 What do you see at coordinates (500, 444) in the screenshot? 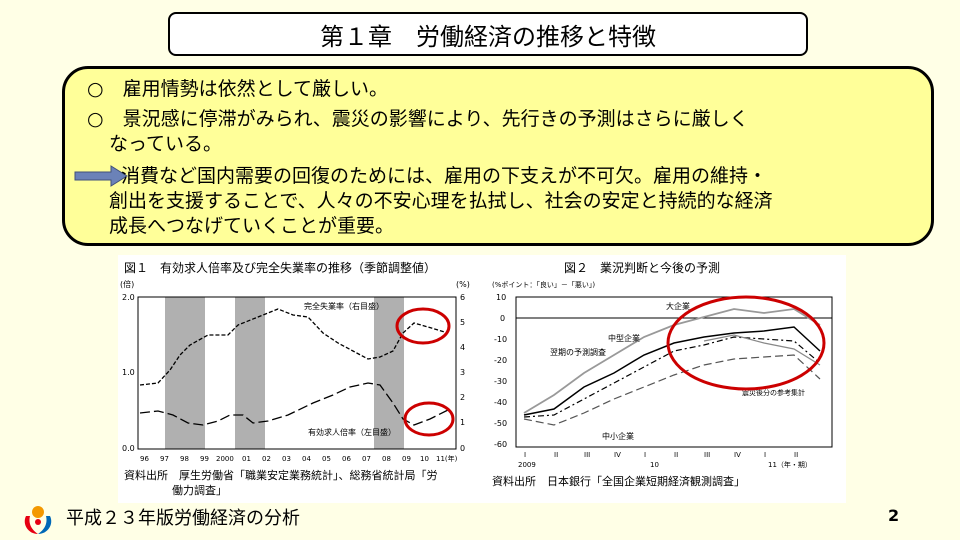
I see `figure2-y-tick: -60` at bounding box center [500, 444].